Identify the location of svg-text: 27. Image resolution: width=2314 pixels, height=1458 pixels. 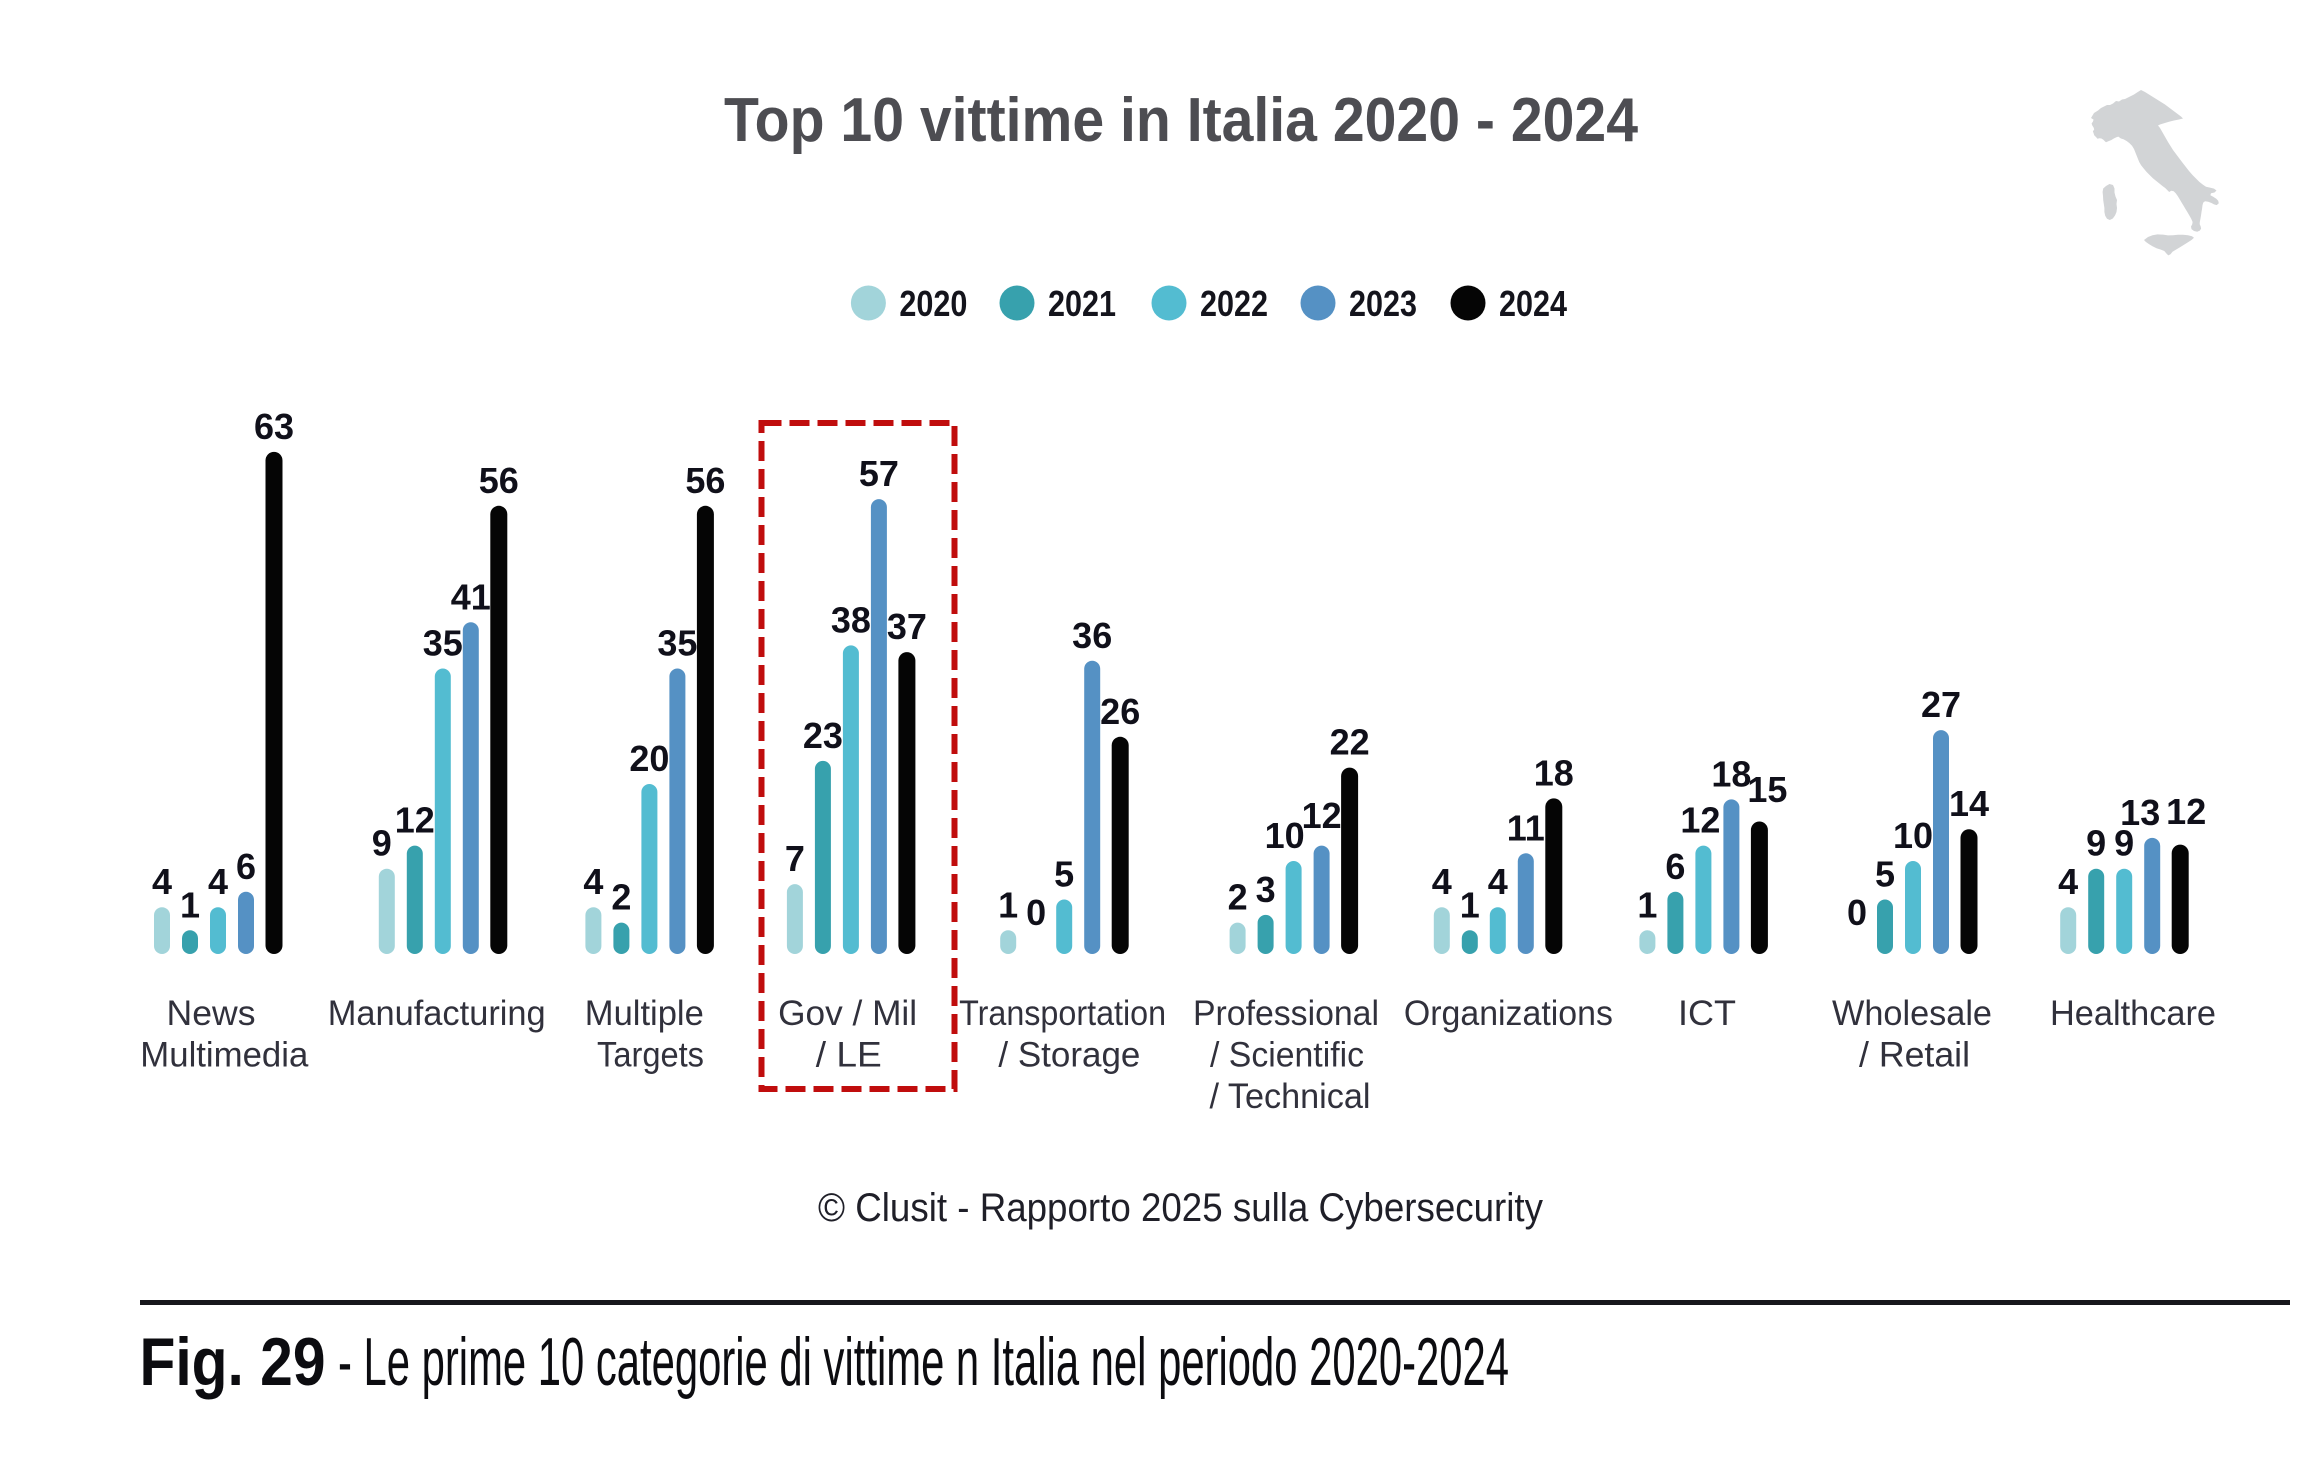
(1941, 704).